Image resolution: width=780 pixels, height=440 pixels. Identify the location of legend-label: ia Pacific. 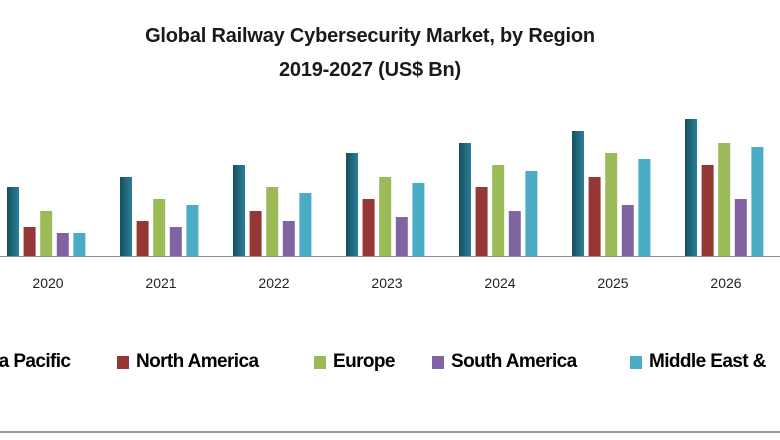
(35, 361).